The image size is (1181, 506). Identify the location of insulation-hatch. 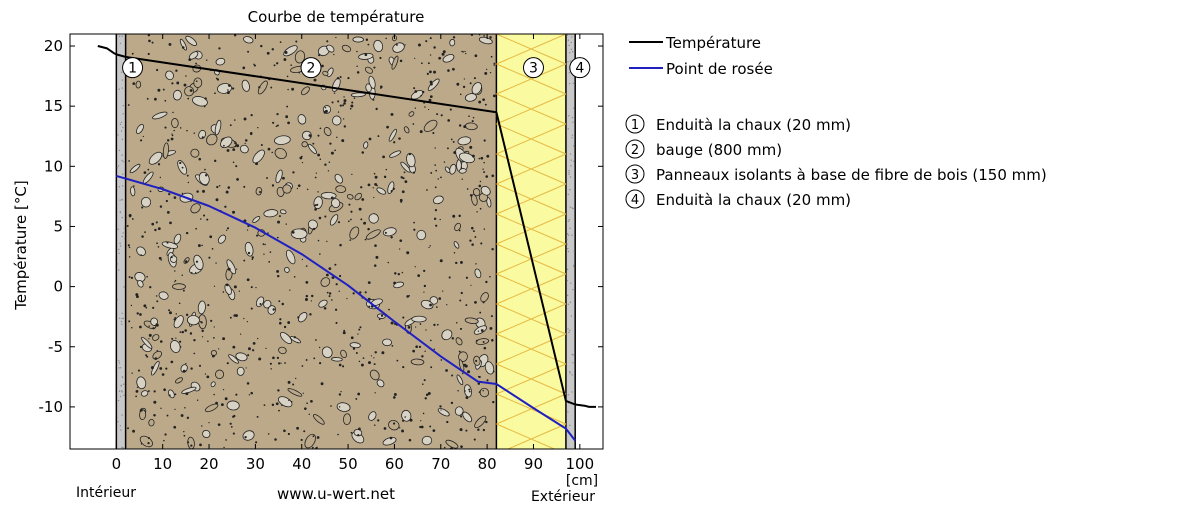
(531, 349).